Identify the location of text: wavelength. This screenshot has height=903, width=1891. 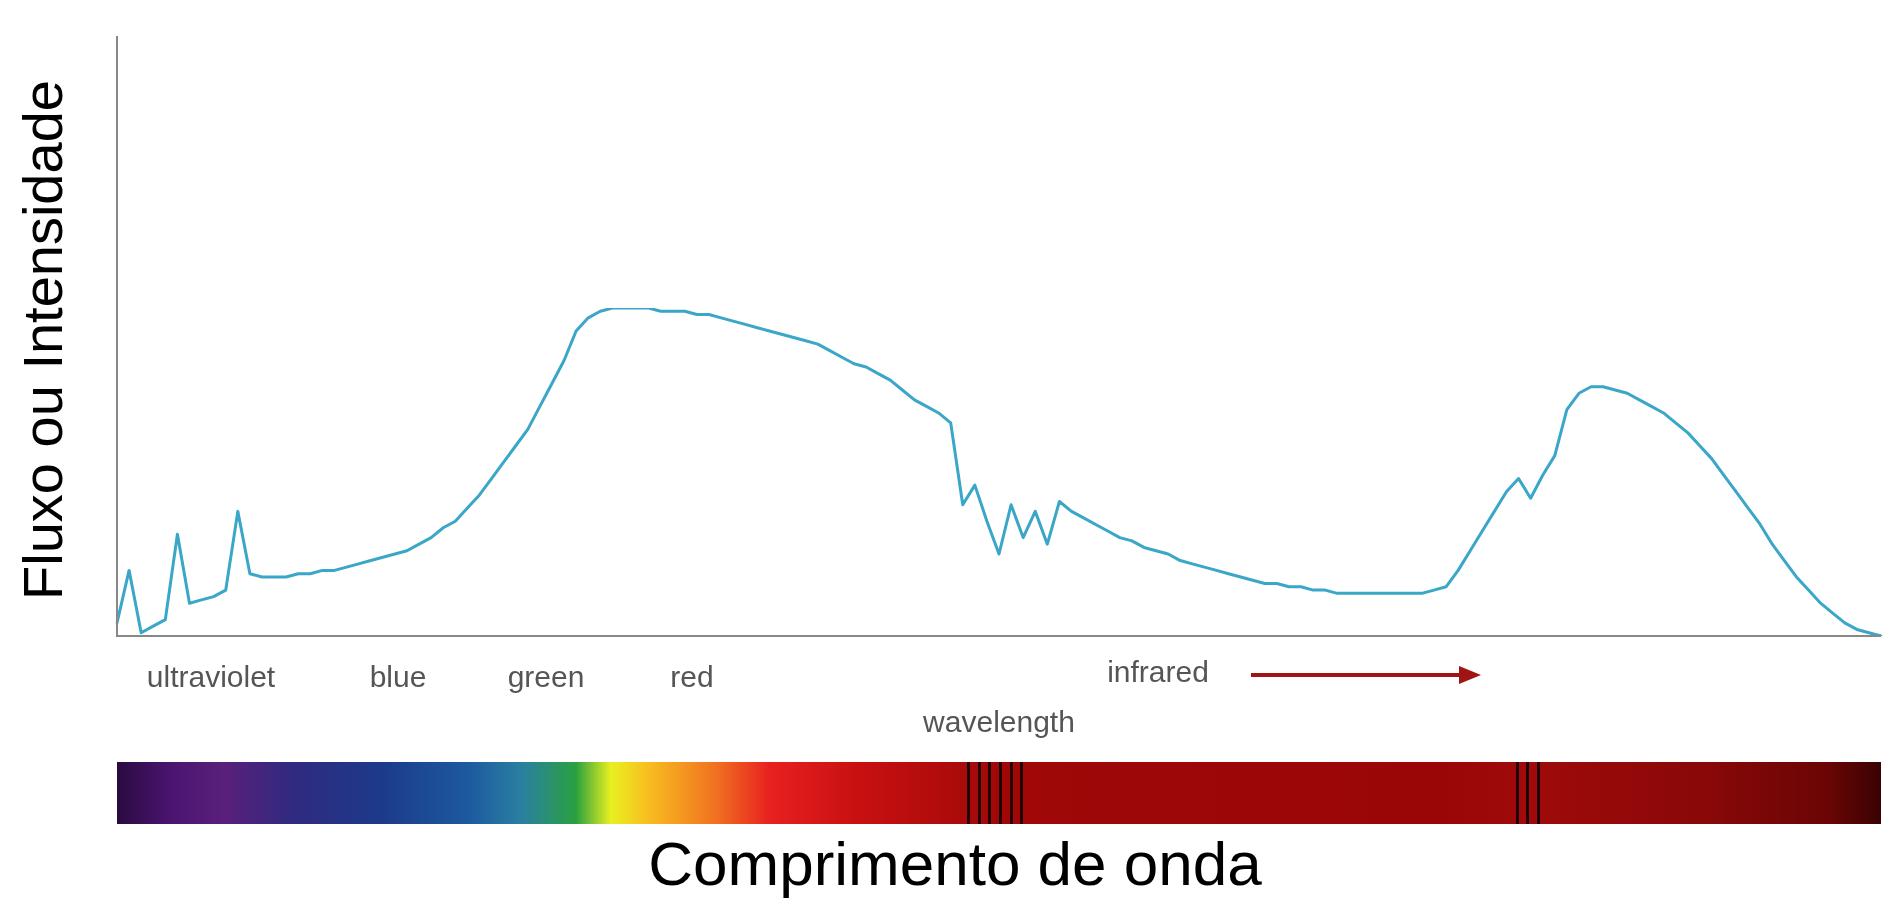
(999, 722).